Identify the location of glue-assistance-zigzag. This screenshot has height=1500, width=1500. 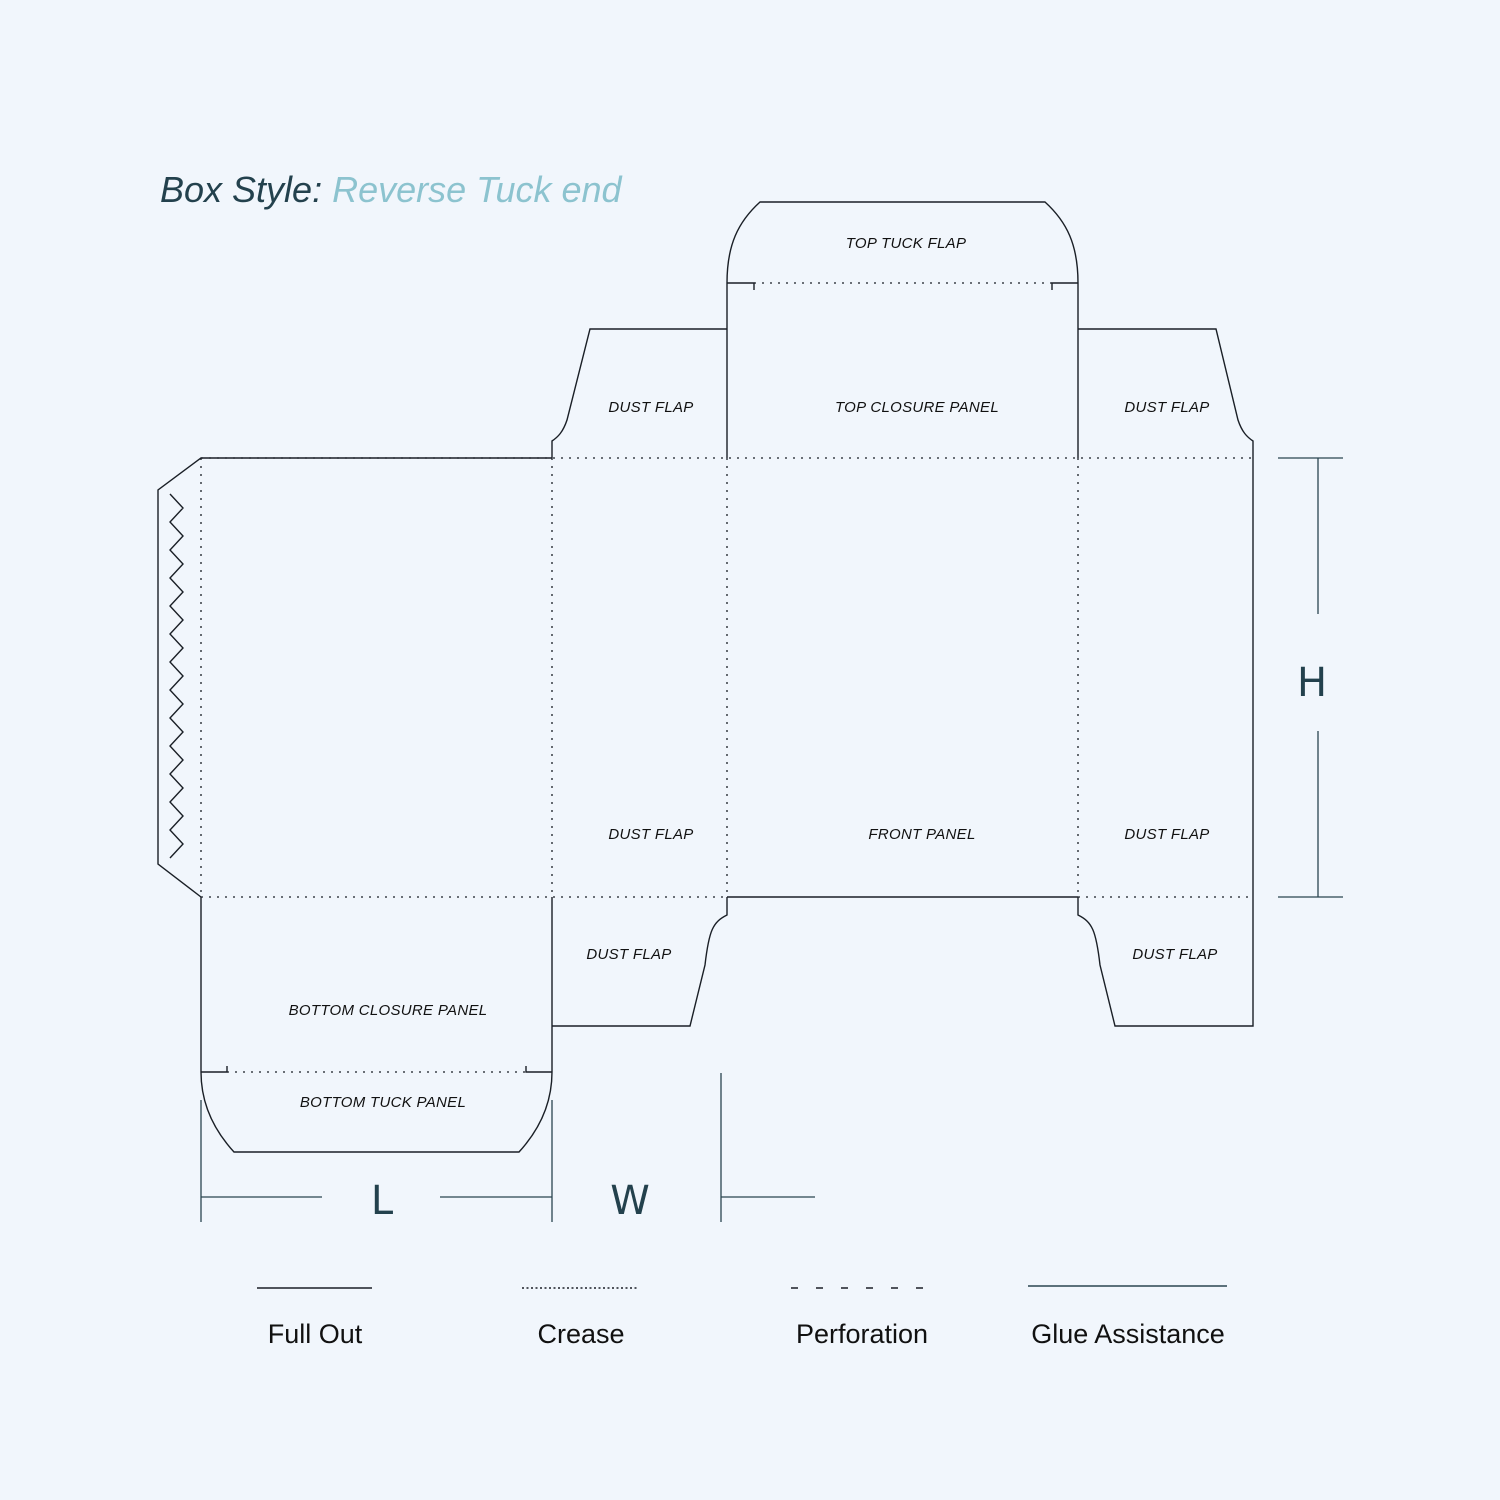
(176, 676).